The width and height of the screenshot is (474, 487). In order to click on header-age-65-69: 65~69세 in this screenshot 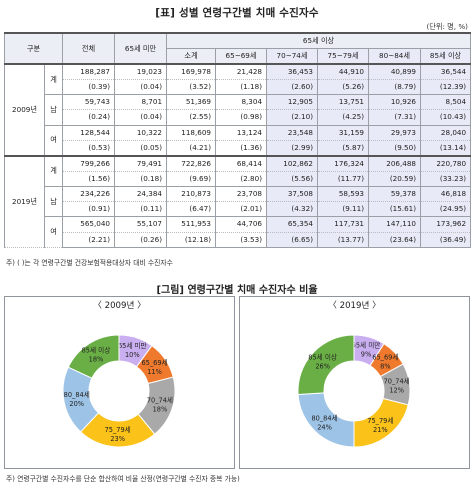, I will do `click(241, 56)`.